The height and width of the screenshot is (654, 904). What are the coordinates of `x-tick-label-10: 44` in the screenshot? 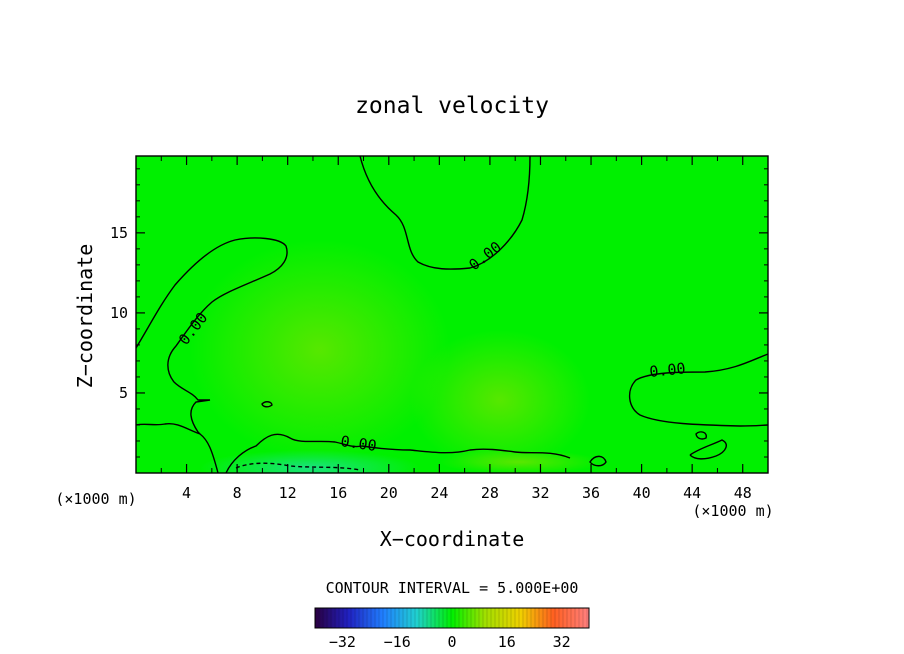 It's located at (692, 493).